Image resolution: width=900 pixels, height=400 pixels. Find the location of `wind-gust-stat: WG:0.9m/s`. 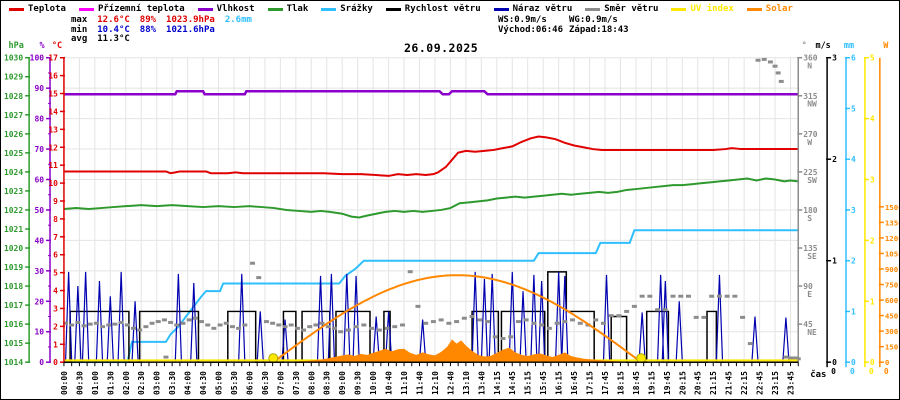

wind-gust-stat: WG:0.9m/s is located at coordinates (593, 20).